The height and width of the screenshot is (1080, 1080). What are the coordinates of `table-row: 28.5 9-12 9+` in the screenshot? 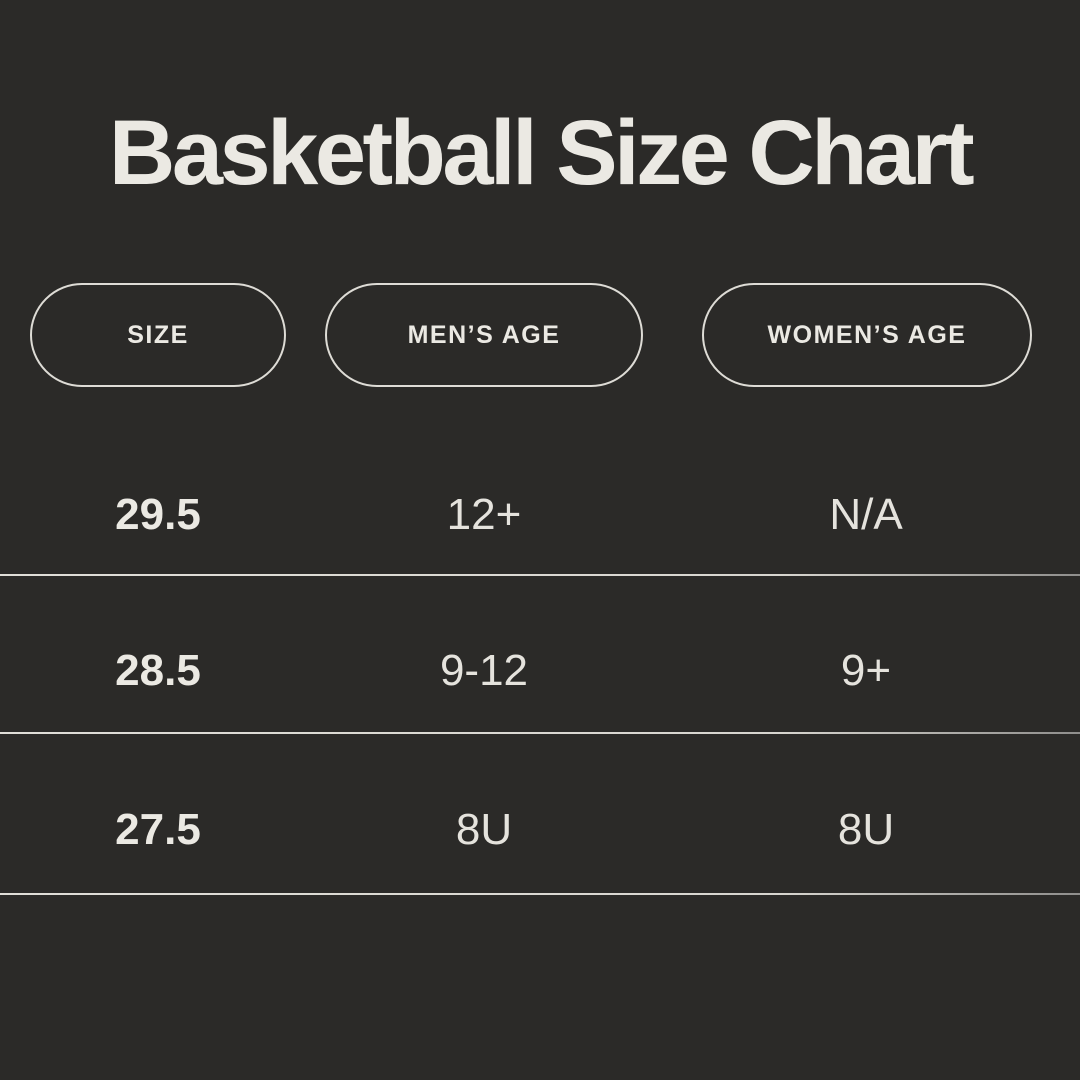 It's located at (540, 671).